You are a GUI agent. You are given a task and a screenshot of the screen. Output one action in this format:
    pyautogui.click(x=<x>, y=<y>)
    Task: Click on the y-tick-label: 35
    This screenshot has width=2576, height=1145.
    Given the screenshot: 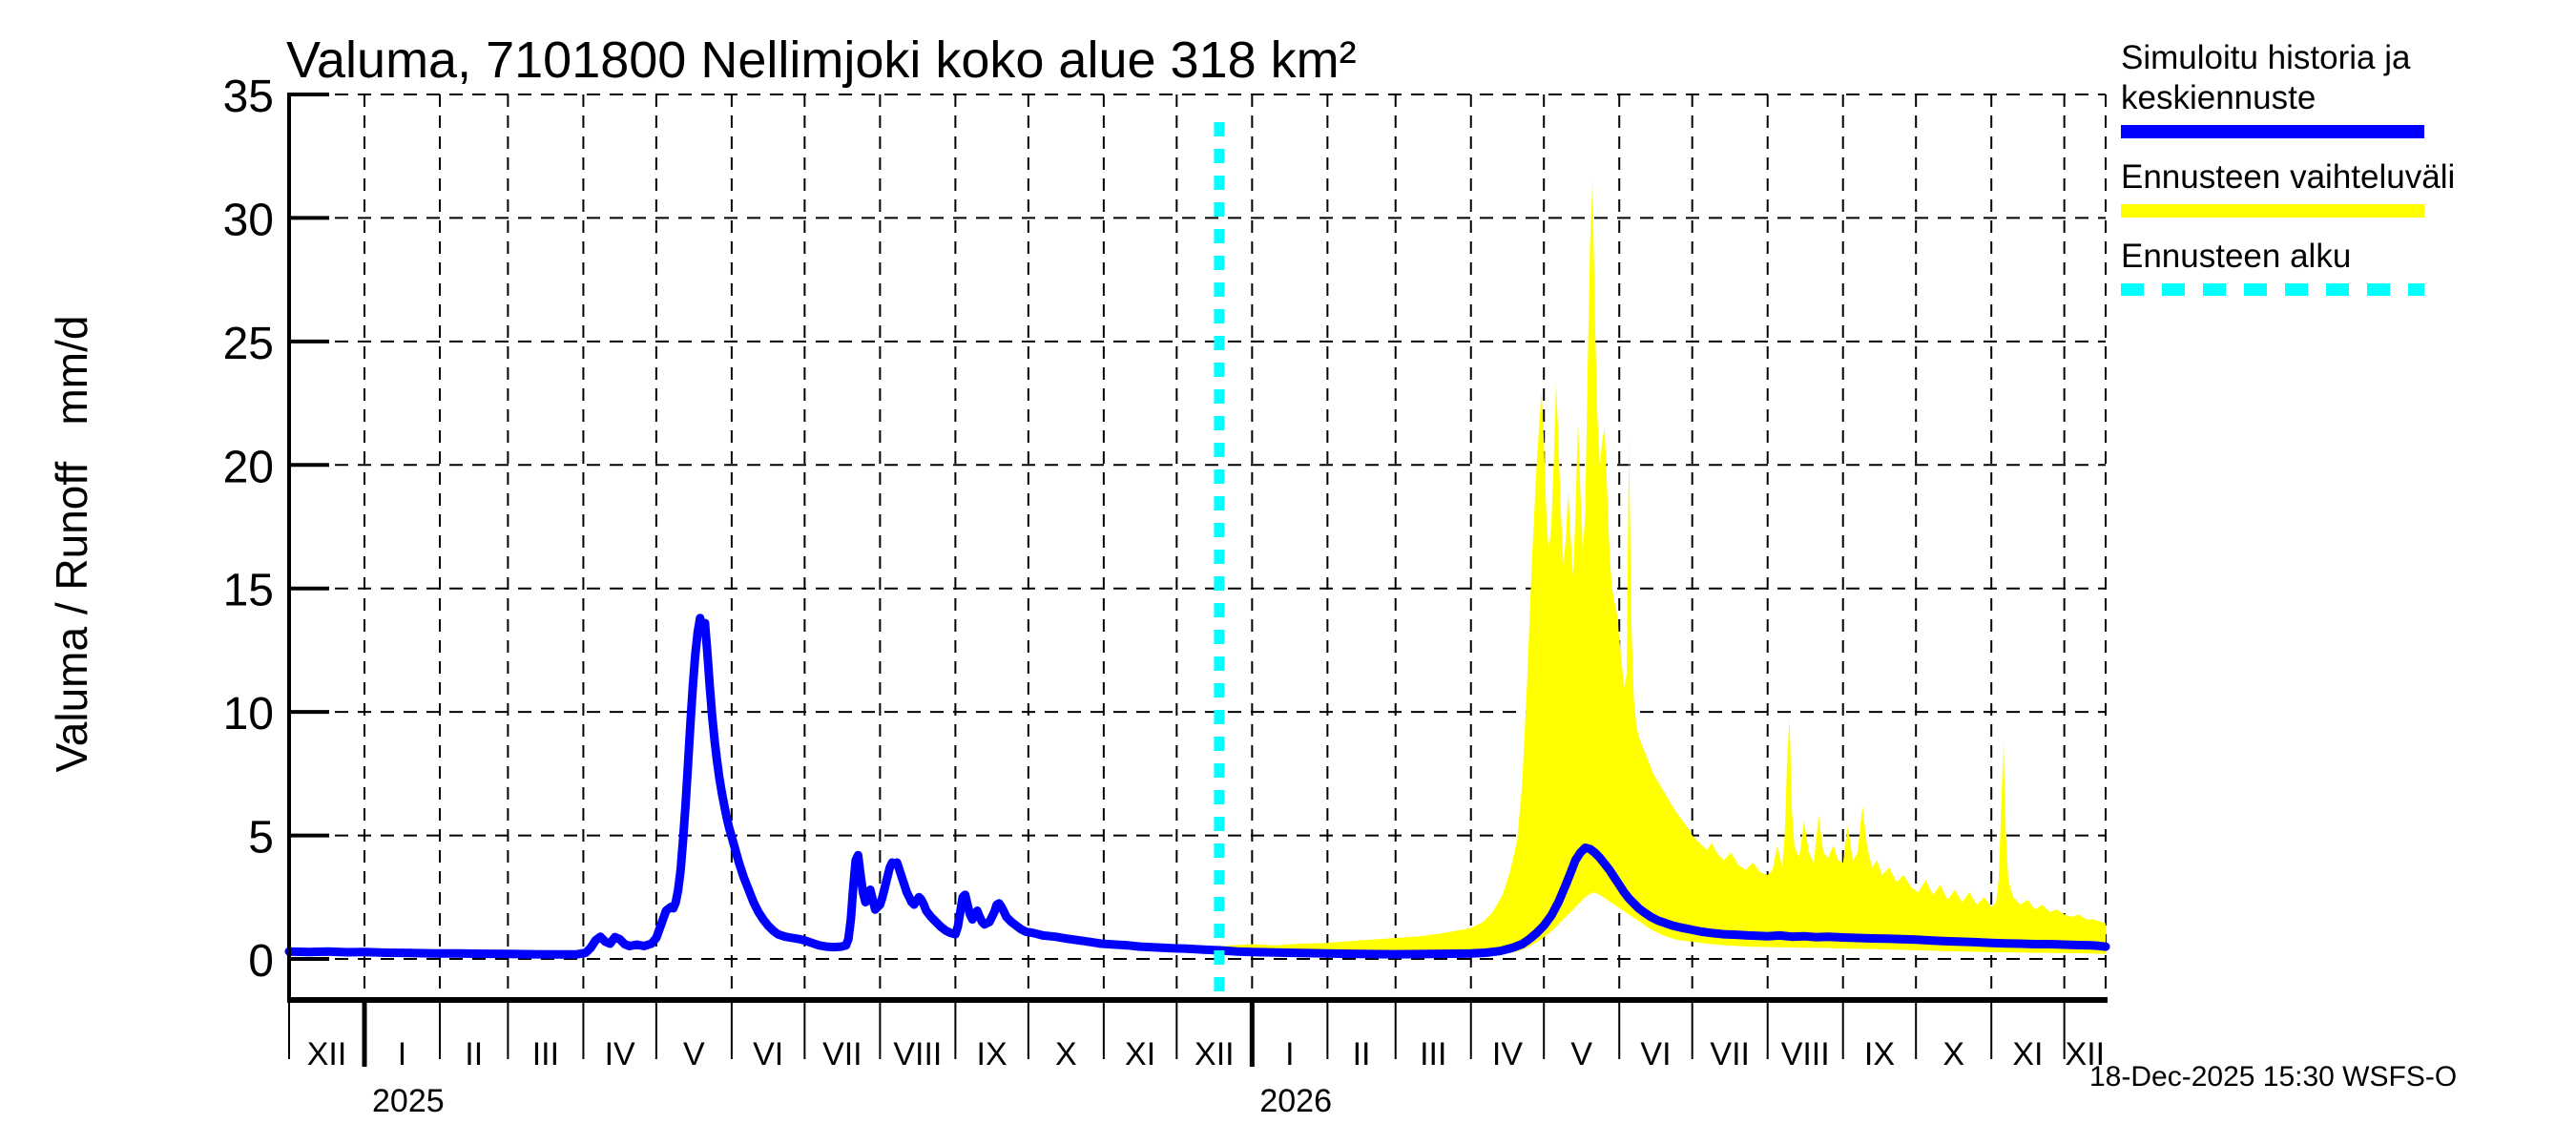 What is the action you would take?
    pyautogui.click(x=248, y=97)
    